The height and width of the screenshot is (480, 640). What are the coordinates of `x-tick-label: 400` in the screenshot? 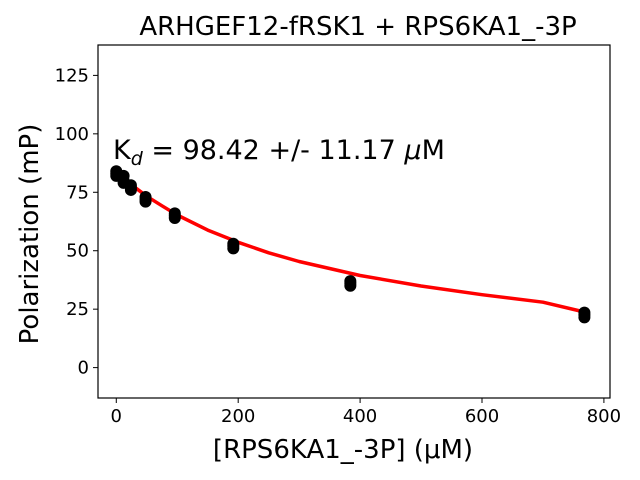 It's located at (360, 416).